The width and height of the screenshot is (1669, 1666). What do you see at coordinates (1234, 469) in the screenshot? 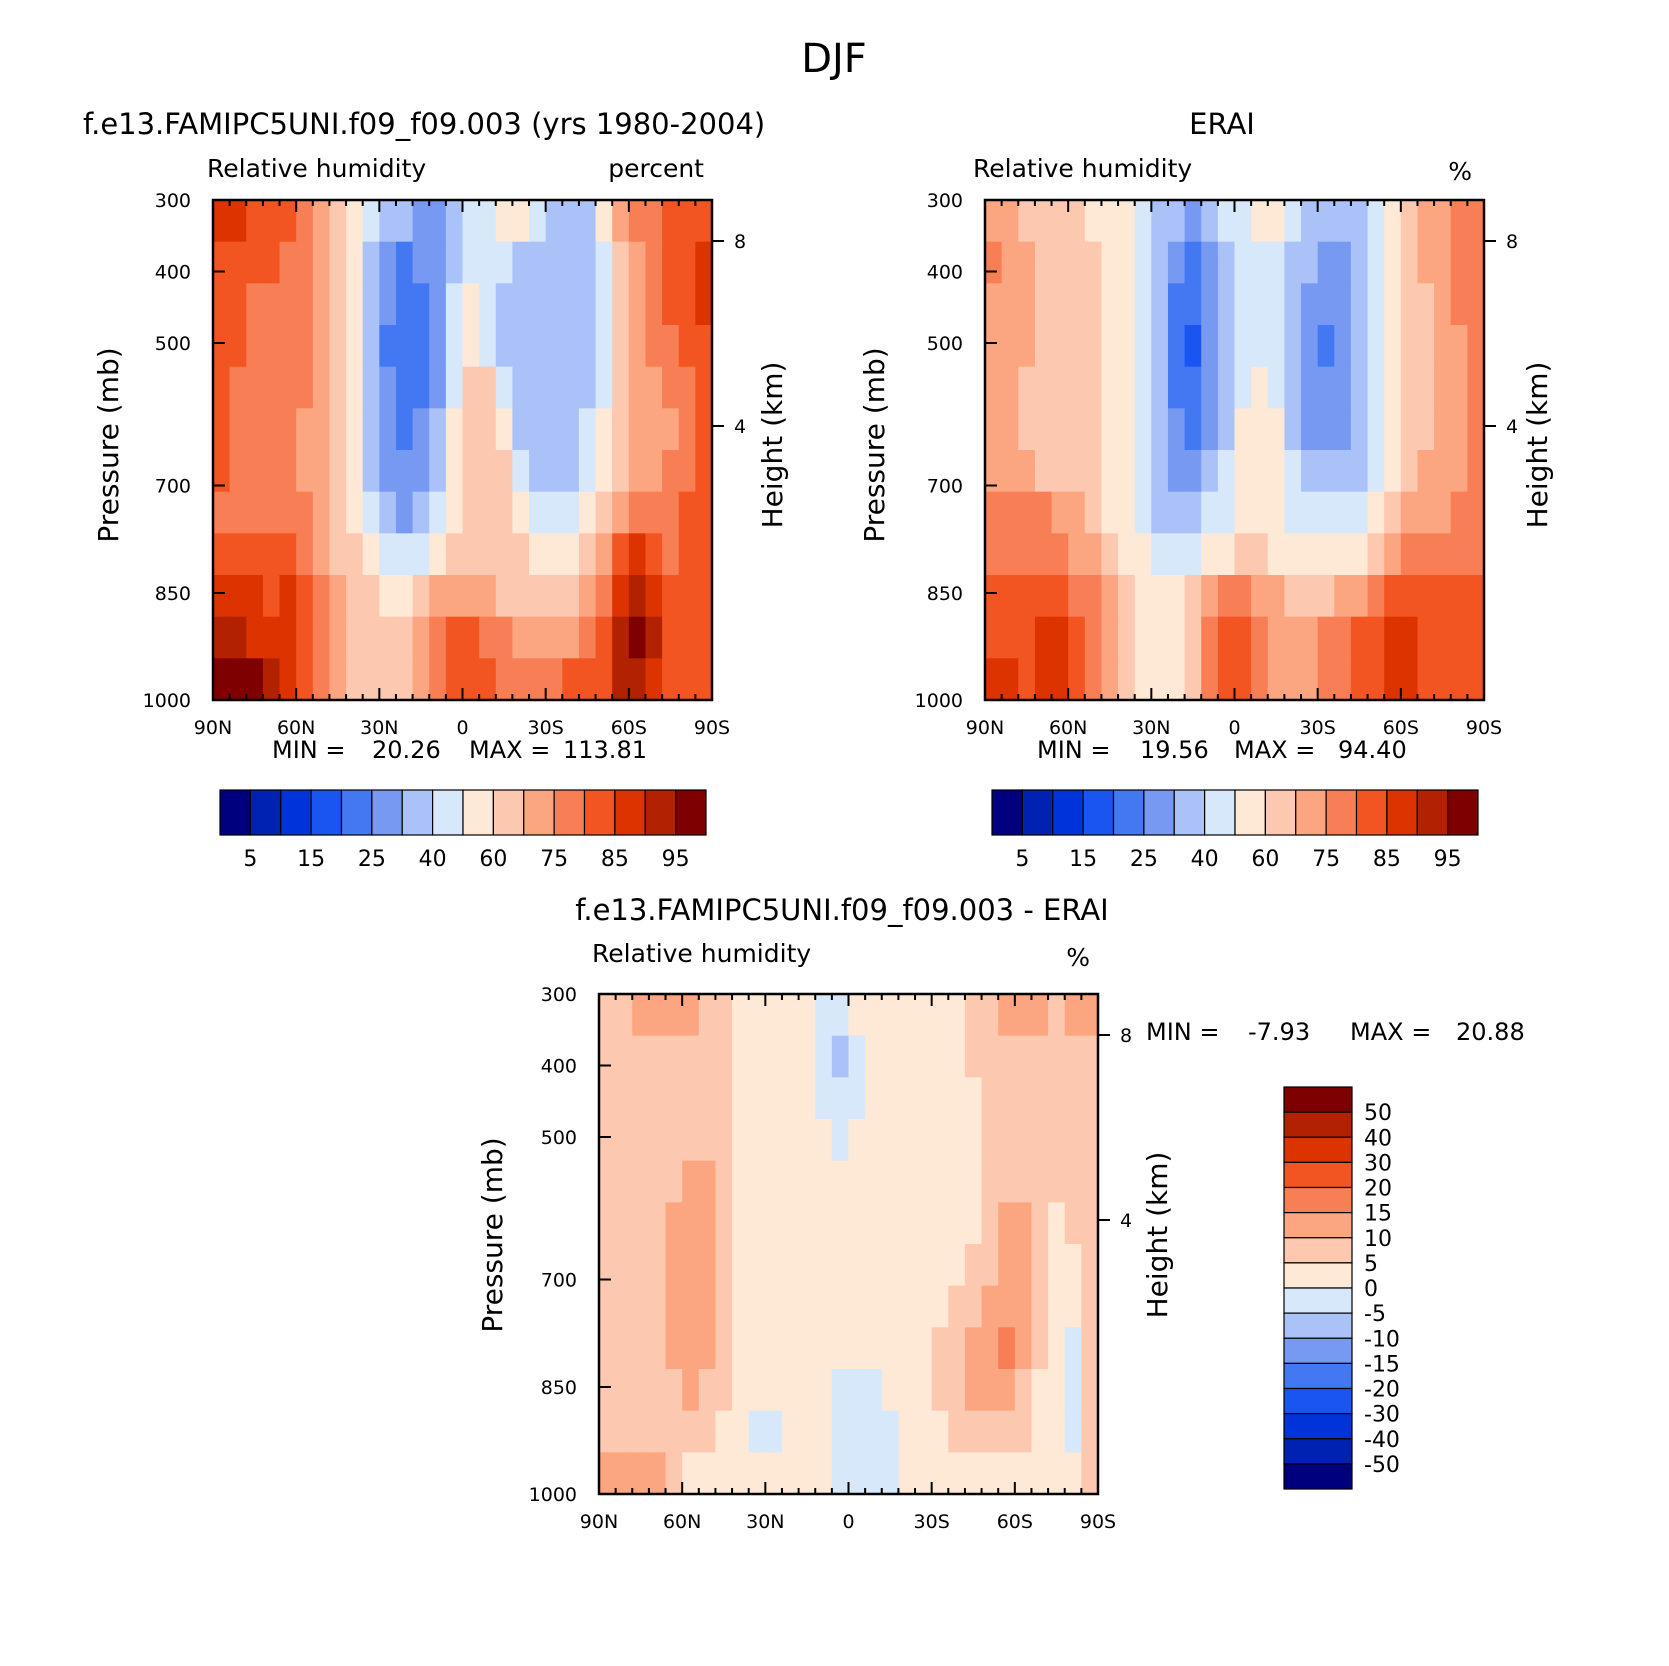
I see `x-axis: 90N 60N 30N 0 30S 60S 90S` at bounding box center [1234, 469].